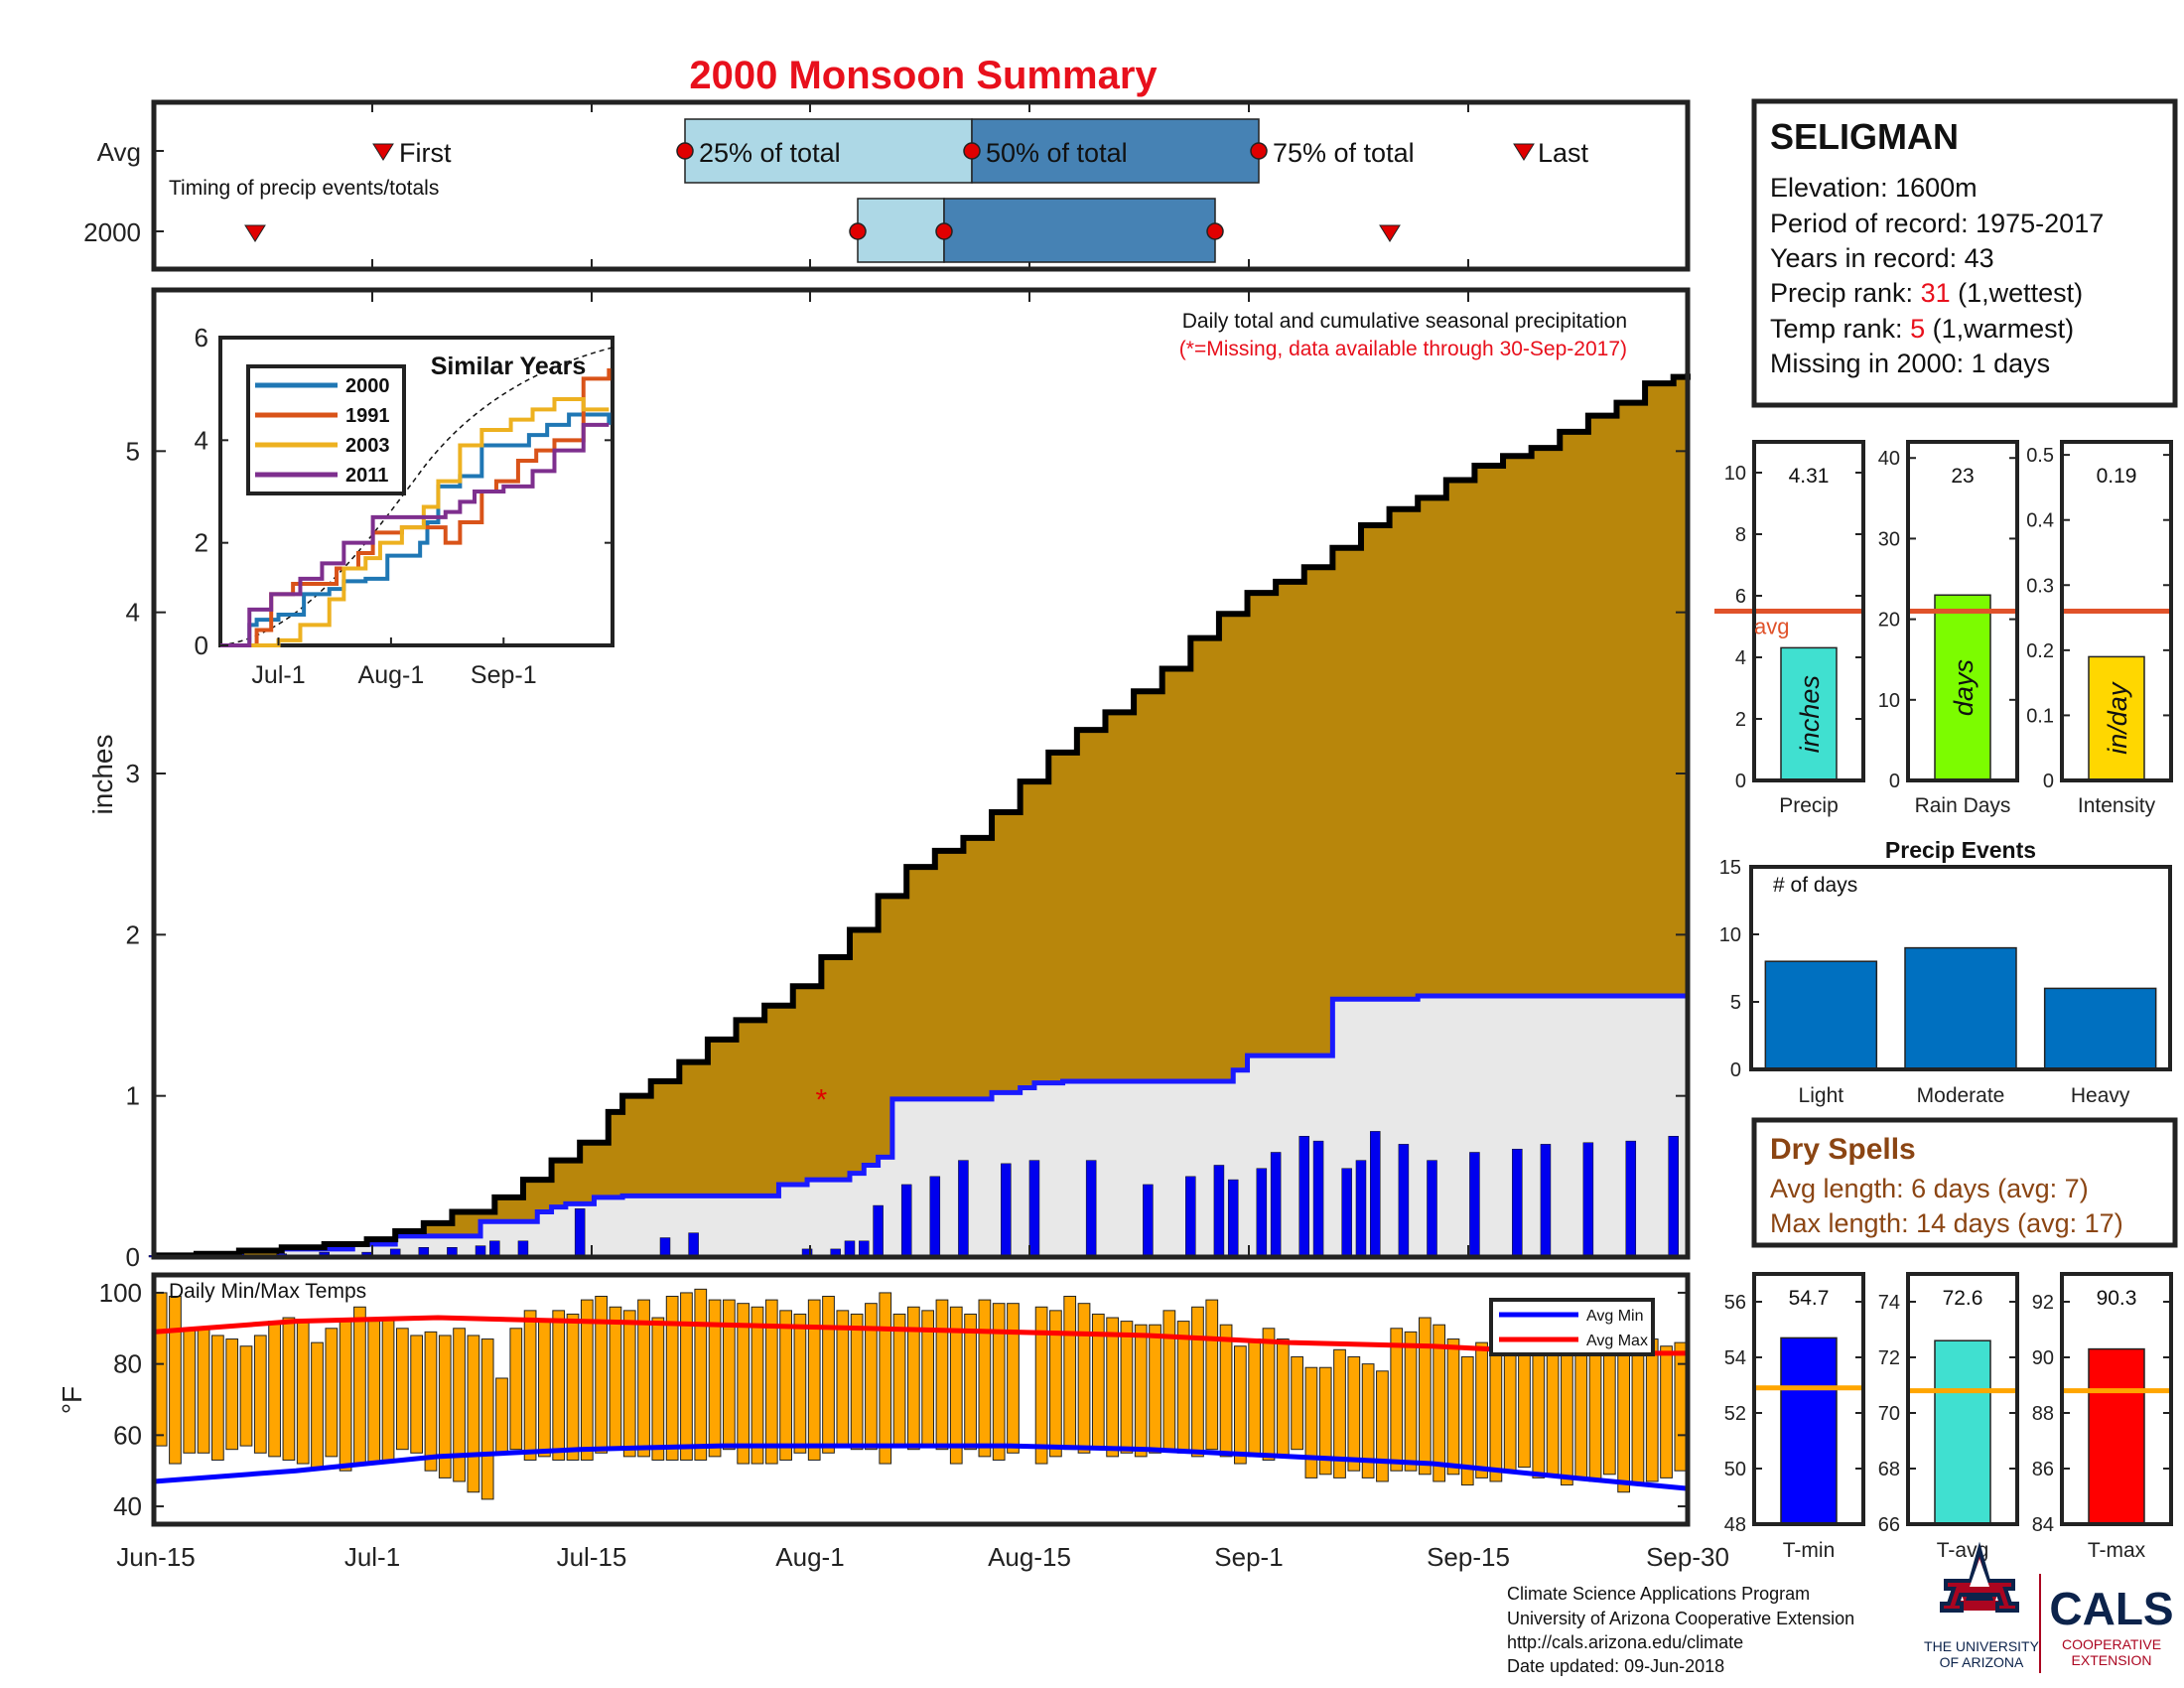  Describe the element at coordinates (1789, 628) in the screenshot. I see `precip-panel: 4.31 inches Precip 0 2 4 6 8 10 avg` at that location.